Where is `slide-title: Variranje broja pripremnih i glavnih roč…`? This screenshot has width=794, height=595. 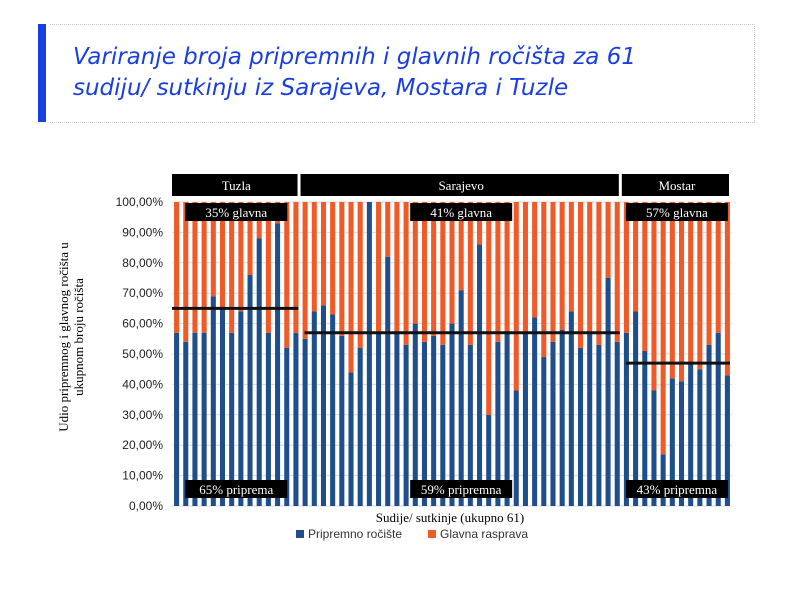 slide-title: Variranje broja pripremnih i glavnih roč… is located at coordinates (413, 73).